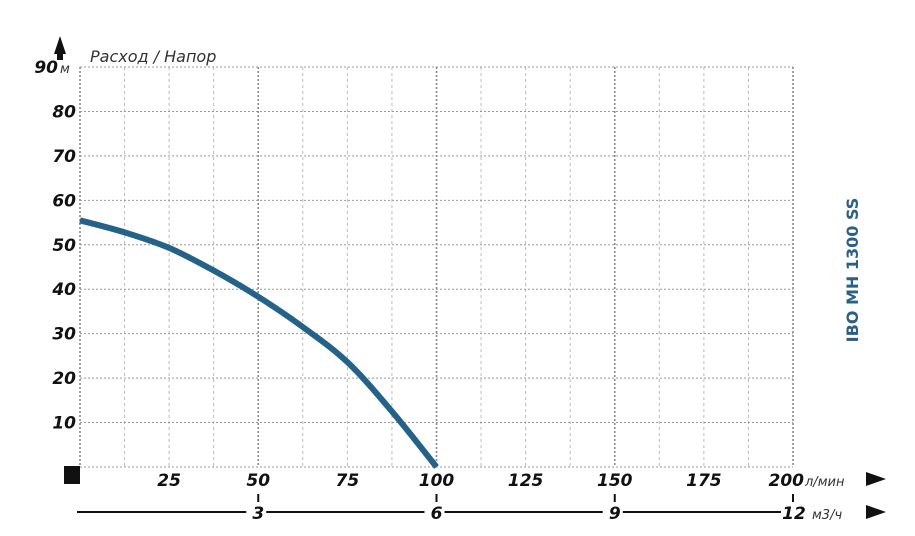  Describe the element at coordinates (876, 512) in the screenshot. I see `x2-axis-arrow-icon` at that location.